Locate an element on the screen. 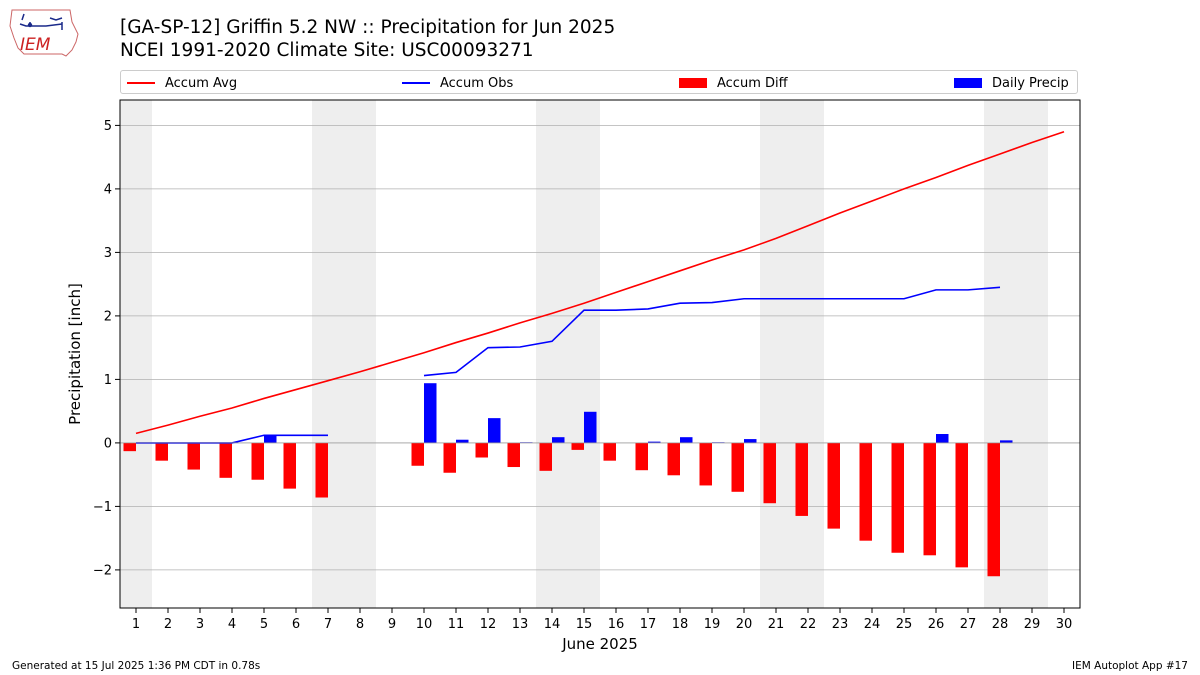 The height and width of the screenshot is (675, 1200). x-tick-label-25: 25 is located at coordinates (904, 624).